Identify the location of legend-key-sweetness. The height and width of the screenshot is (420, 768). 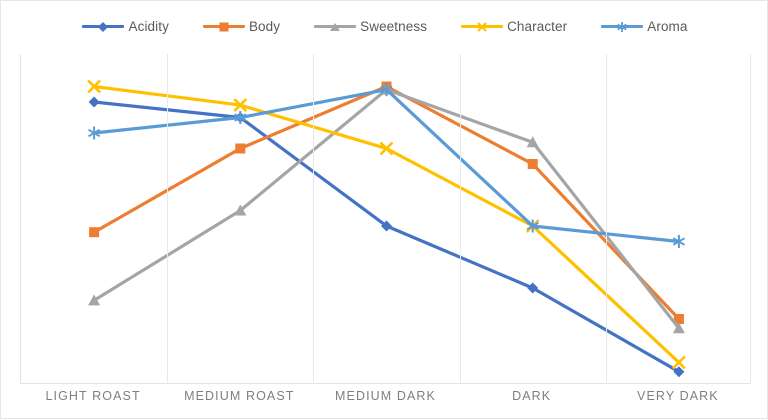
(335, 26).